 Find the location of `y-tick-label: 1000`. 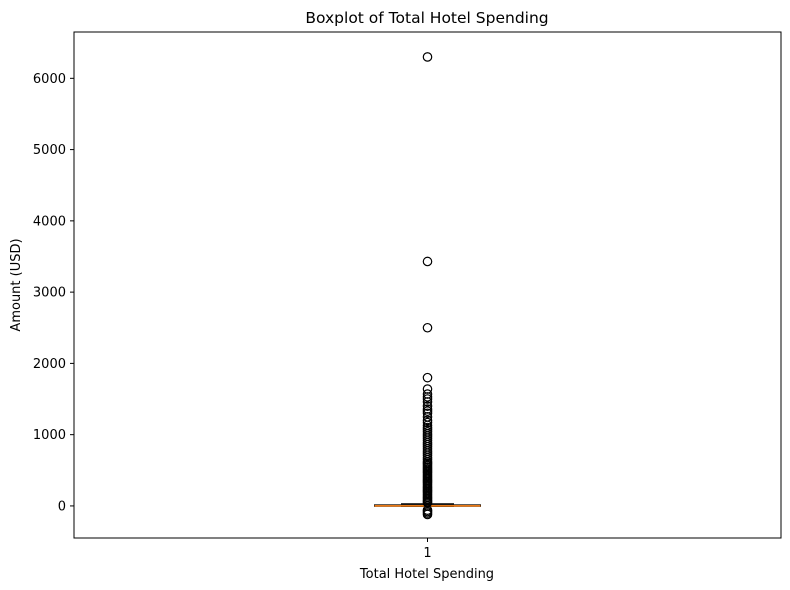

y-tick-label: 1000 is located at coordinates (49, 435).